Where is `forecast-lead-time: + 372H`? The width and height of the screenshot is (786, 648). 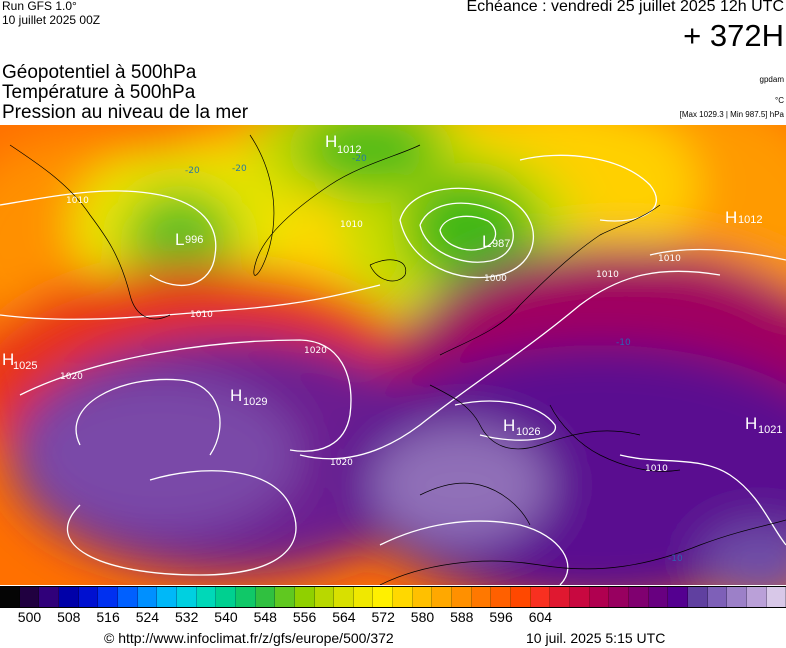
forecast-lead-time: + 372H is located at coordinates (733, 35).